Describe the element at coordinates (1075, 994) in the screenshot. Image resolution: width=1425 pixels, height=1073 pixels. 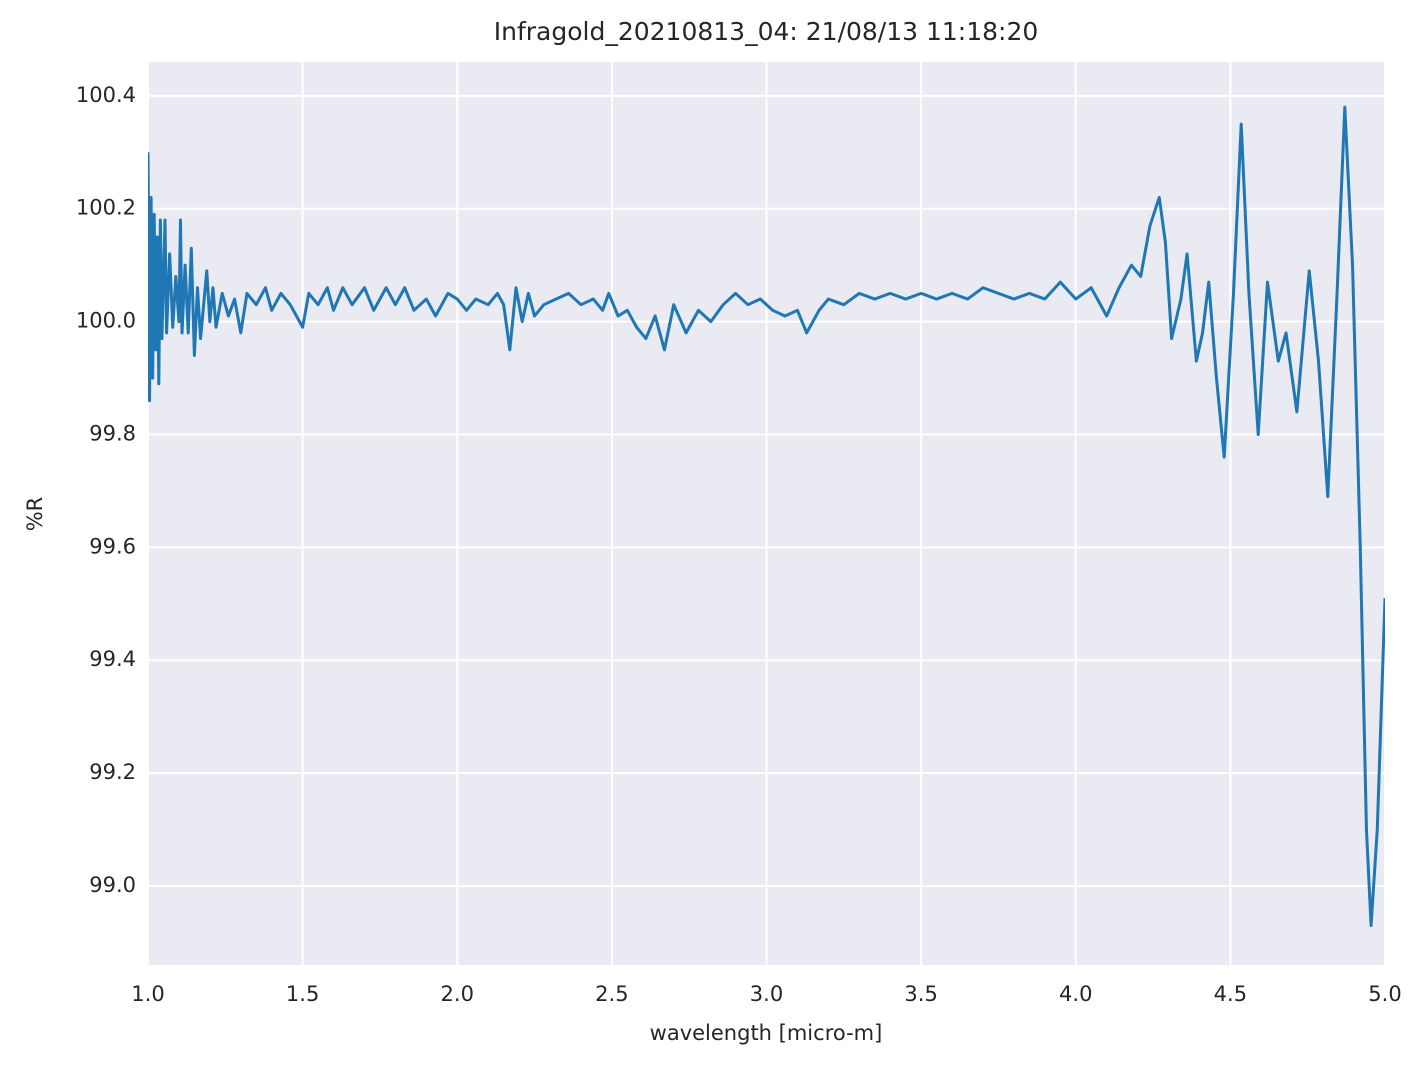
I see `x-tick-label: 4.0` at that location.